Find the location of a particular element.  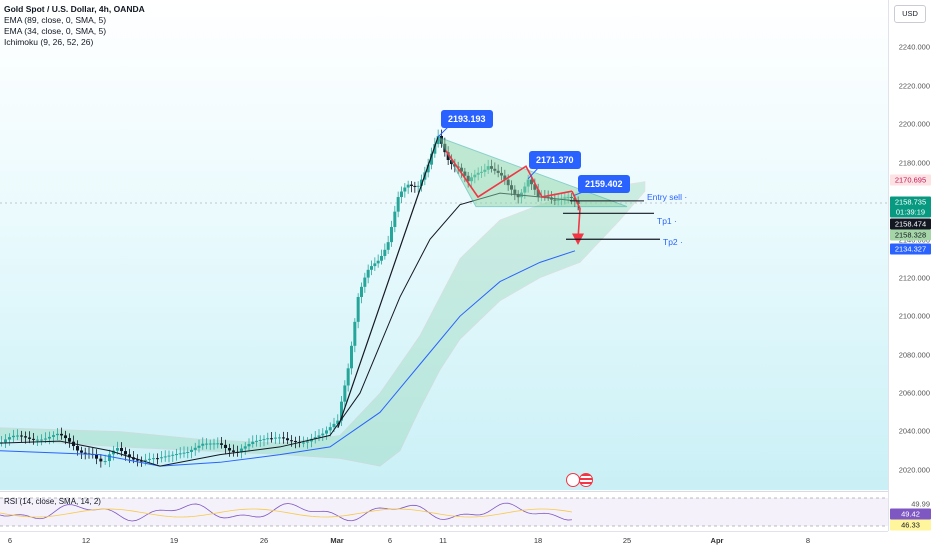

time-label: 11 is located at coordinates (443, 540).